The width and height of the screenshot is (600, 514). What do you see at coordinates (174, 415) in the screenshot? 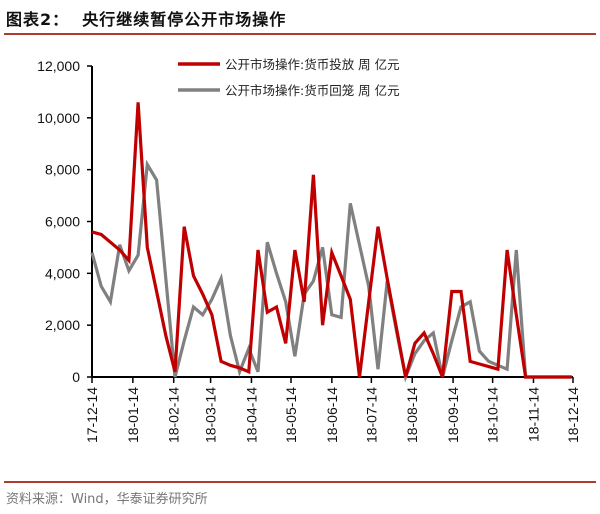
I see `x-tick-label: 18-02-14` at bounding box center [174, 415].